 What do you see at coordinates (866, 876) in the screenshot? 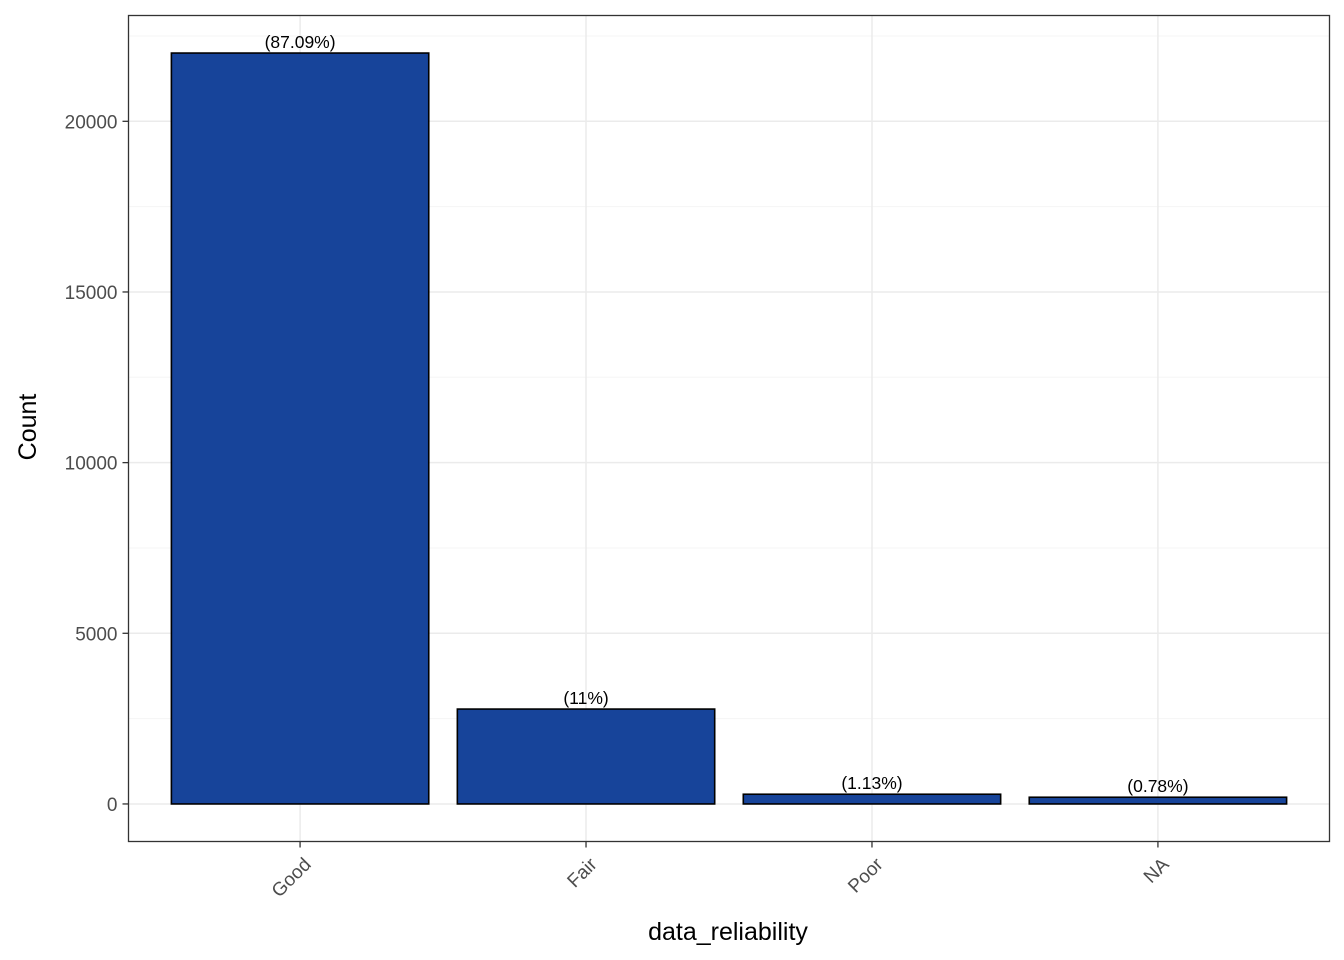
I see `x-tick-label-poor: Poor` at bounding box center [866, 876].